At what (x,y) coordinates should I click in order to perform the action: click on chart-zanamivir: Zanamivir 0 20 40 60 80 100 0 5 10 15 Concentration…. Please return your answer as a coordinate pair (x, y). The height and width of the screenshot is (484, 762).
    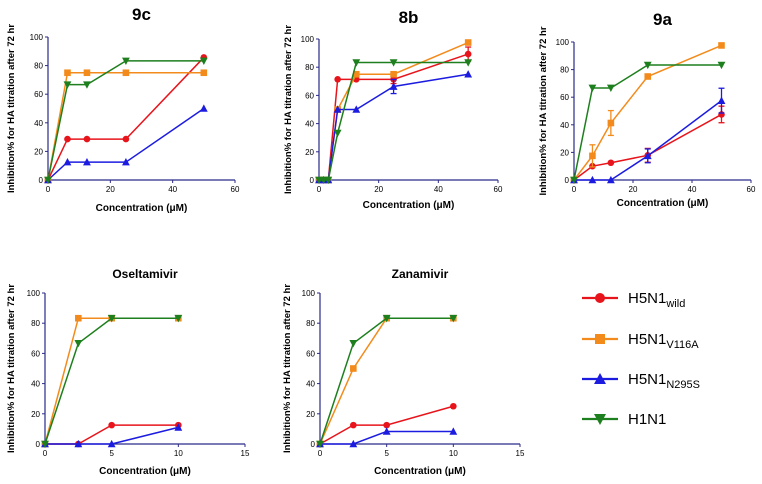
    Looking at the image, I should click on (403, 372).